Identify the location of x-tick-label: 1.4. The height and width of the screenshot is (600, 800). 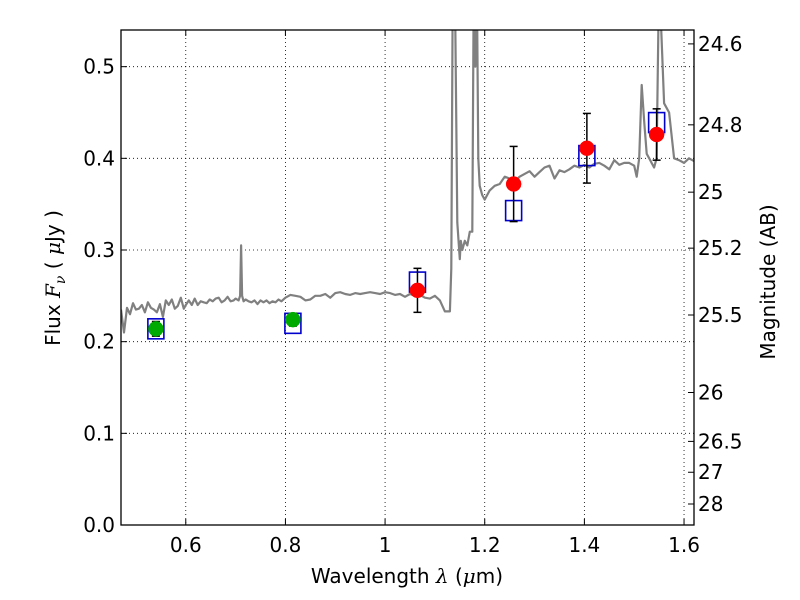
(584, 545).